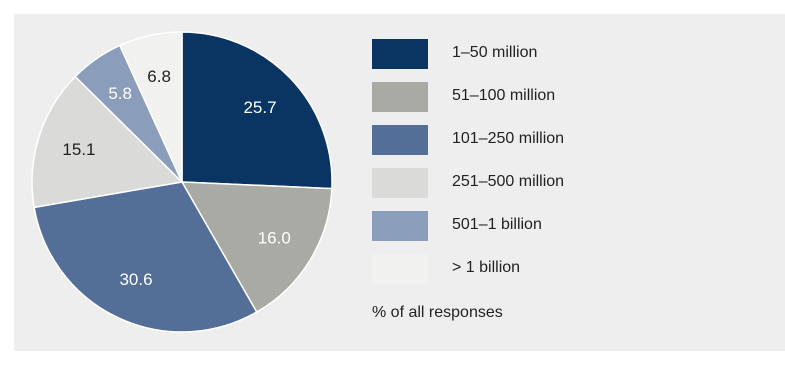 This screenshot has width=785, height=365. I want to click on legend-item-5: 501–1 billion, so click(502, 226).